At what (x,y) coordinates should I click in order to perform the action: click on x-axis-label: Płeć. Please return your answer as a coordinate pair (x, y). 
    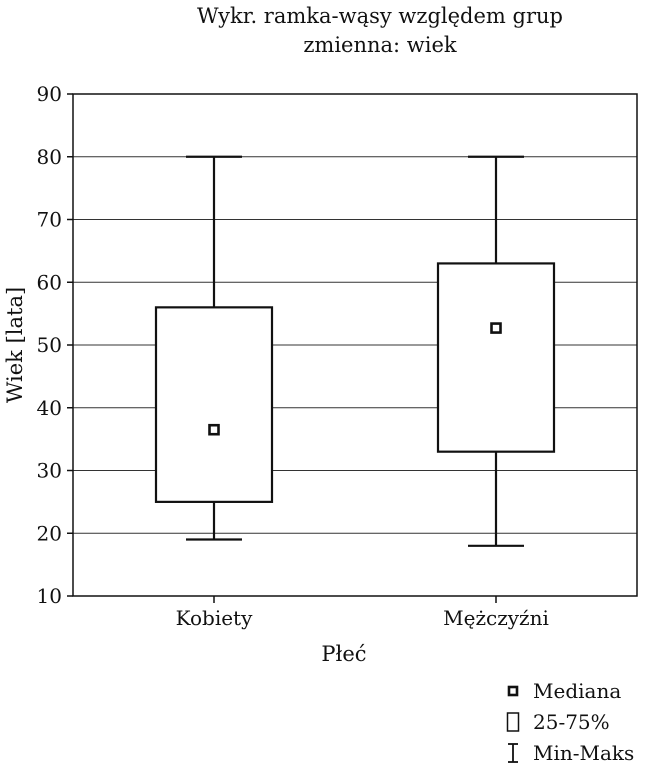
    Looking at the image, I should click on (343, 654).